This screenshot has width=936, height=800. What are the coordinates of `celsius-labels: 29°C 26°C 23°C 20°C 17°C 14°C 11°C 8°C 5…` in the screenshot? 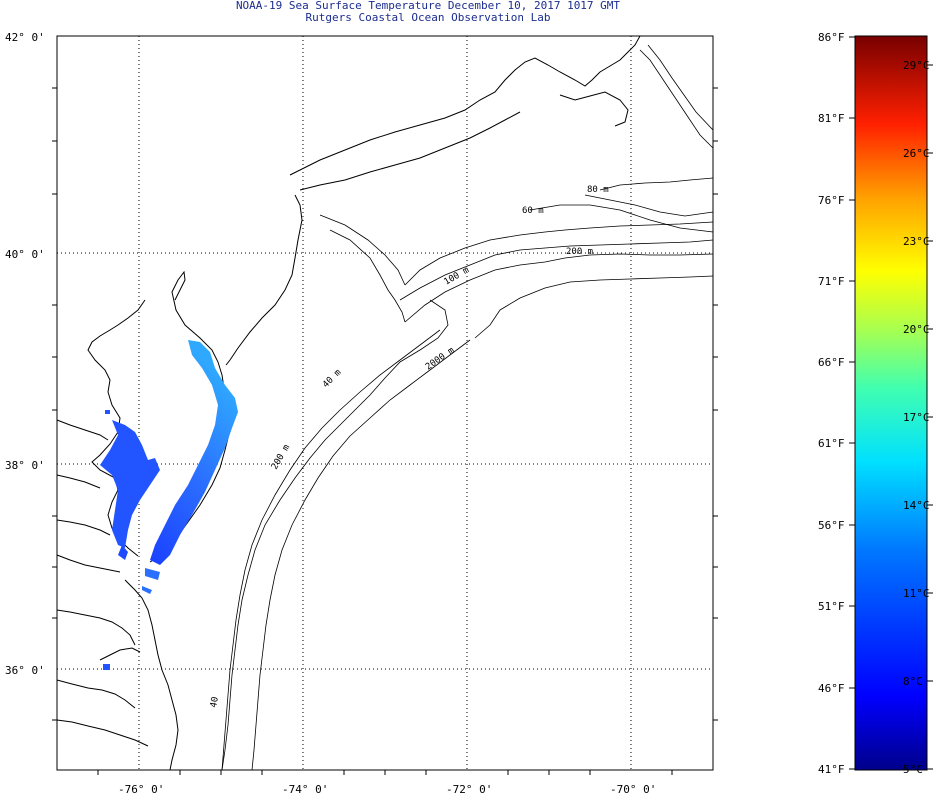 It's located at (916, 417).